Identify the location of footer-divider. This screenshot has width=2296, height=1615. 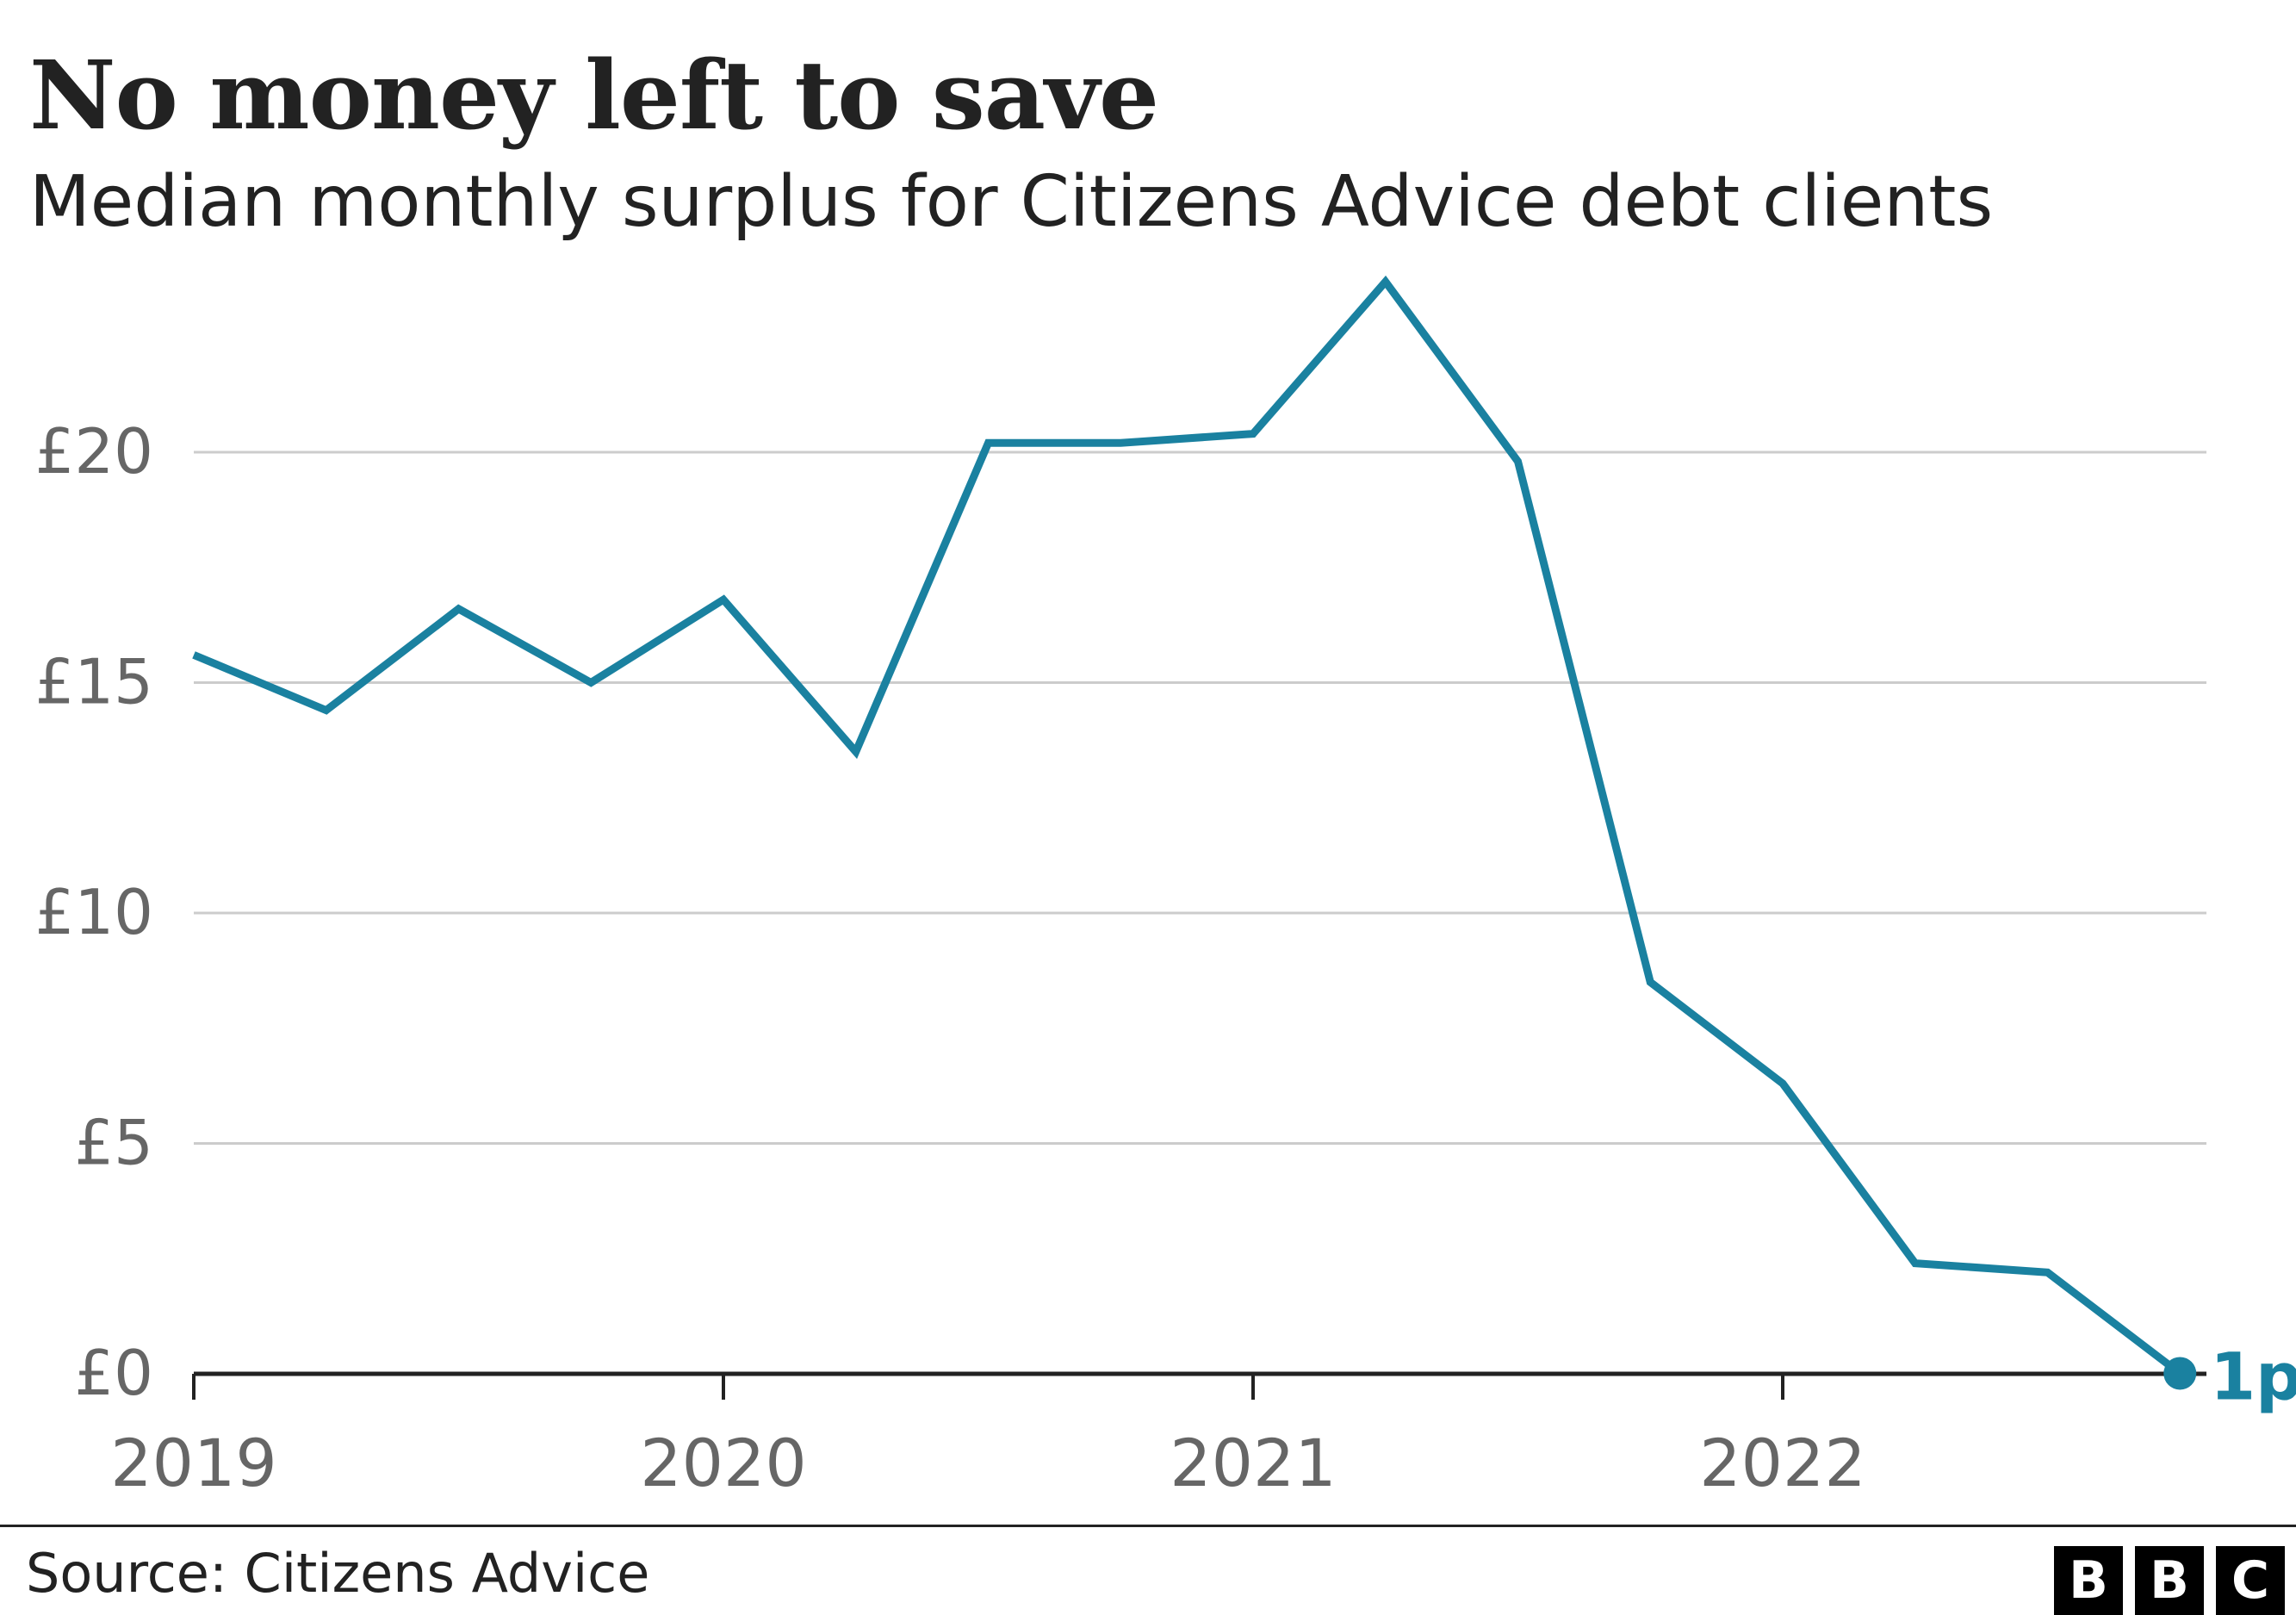
(1148, 1526).